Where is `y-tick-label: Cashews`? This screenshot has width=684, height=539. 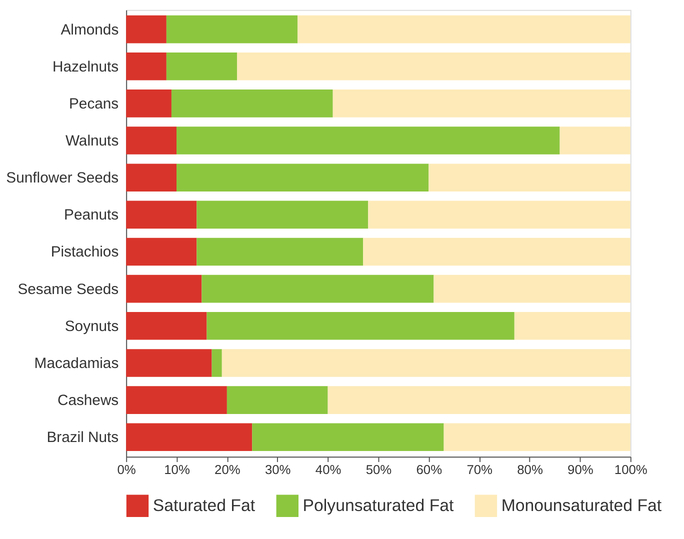 y-tick-label: Cashews is located at coordinates (88, 401).